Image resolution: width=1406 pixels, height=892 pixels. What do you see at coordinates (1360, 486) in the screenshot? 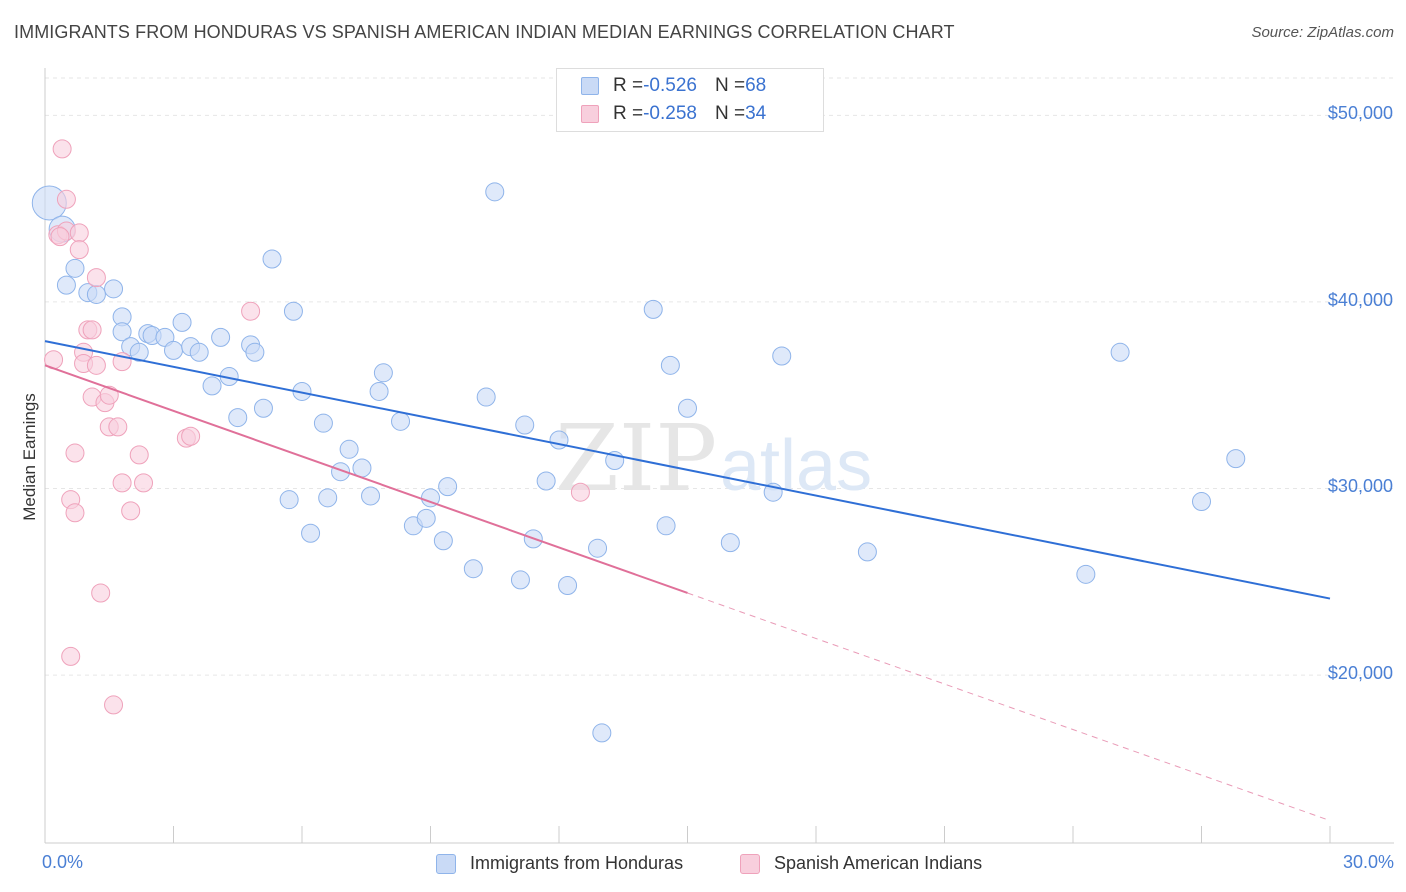
I see `y-tick-label: $30,000` at bounding box center [1360, 486].